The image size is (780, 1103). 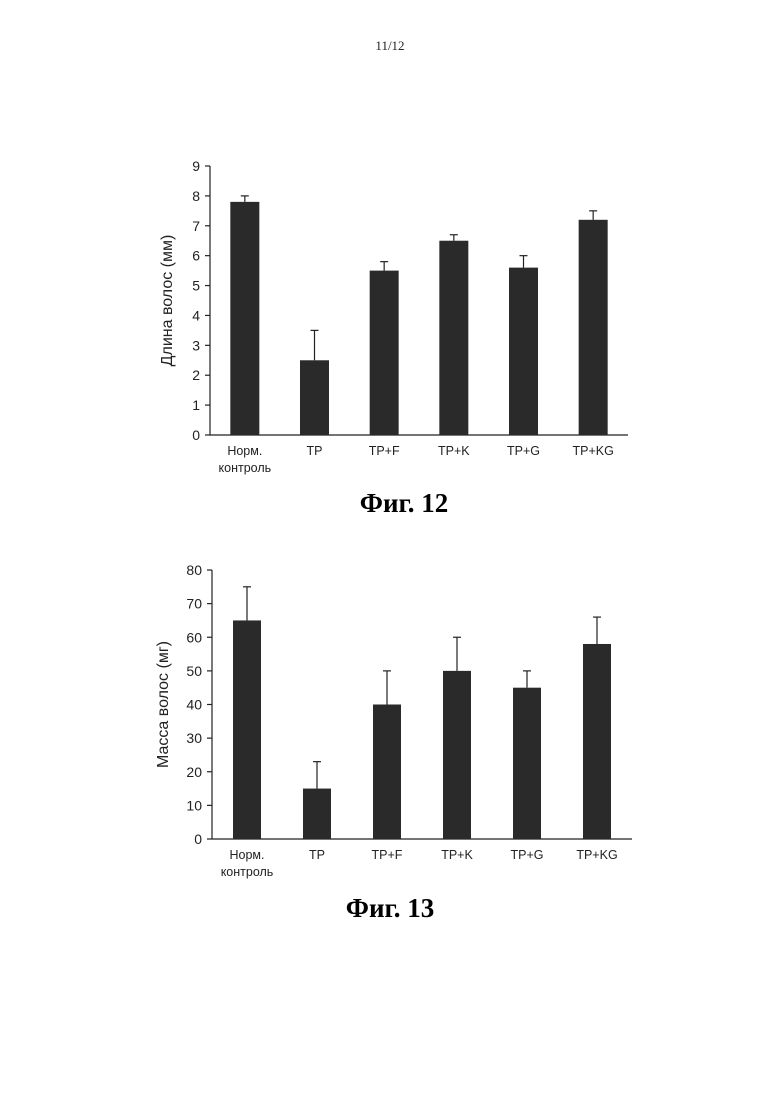 What do you see at coordinates (194, 604) in the screenshot?
I see `y-tick-label: 70` at bounding box center [194, 604].